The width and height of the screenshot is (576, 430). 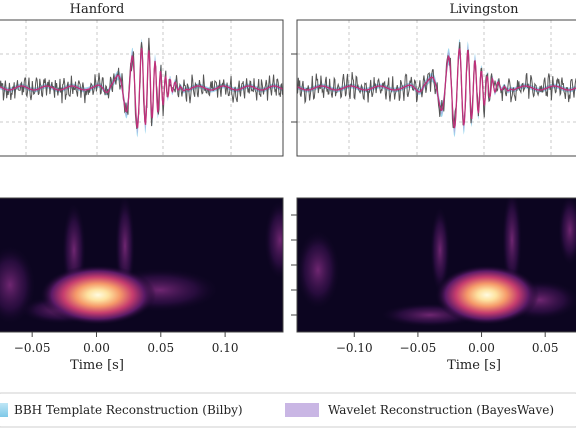 I want to click on livingston-bilby-median, so click(x=436, y=88).